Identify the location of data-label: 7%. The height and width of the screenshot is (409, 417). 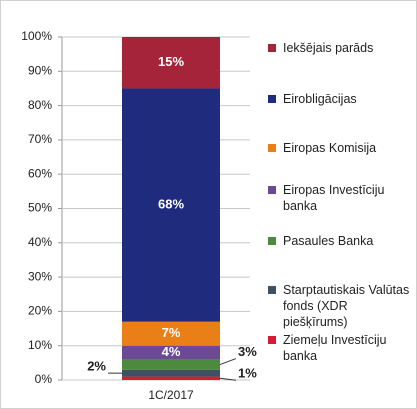
(171, 332).